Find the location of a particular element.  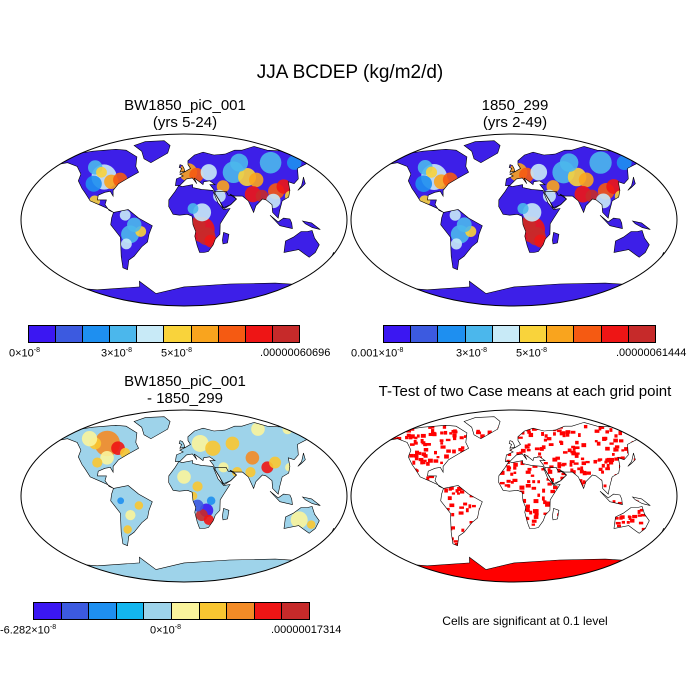

coastline-africa is located at coordinates (529, 218).